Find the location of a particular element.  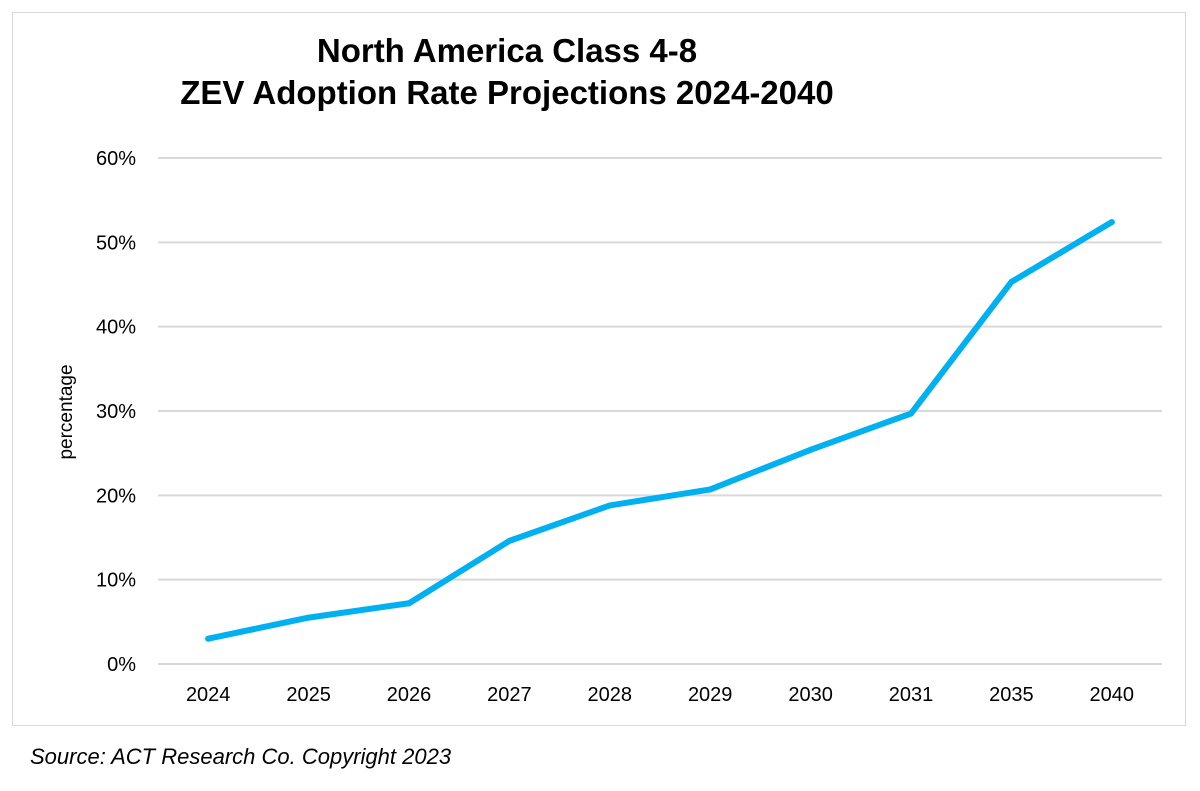

y-tick-label: 20% is located at coordinates (116, 496).